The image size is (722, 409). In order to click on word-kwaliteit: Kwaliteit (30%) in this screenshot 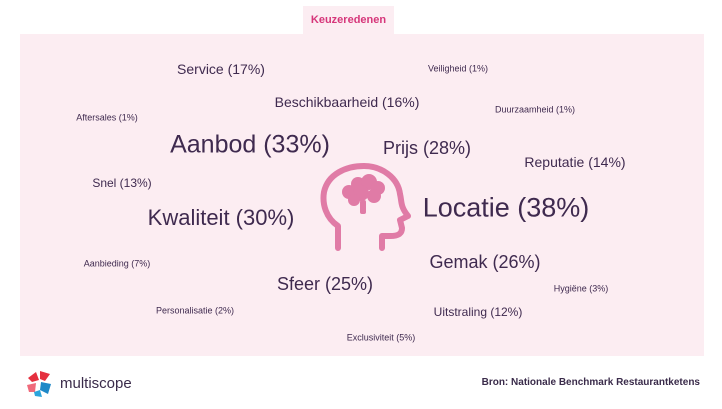, I will do `click(221, 217)`.